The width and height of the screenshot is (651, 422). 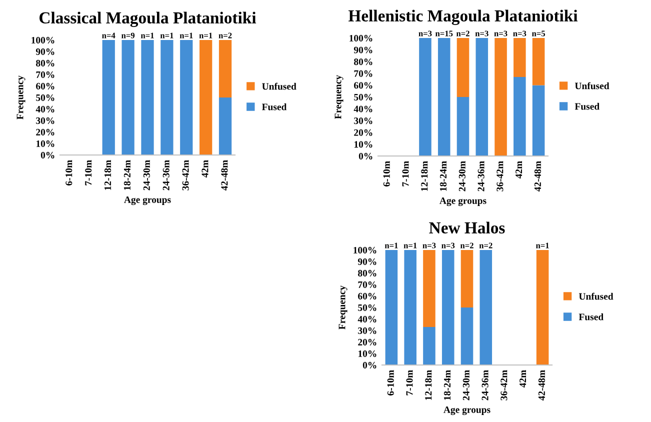 What do you see at coordinates (148, 20) in the screenshot?
I see `chart-title: Classical Magoula Plataniotiki` at bounding box center [148, 20].